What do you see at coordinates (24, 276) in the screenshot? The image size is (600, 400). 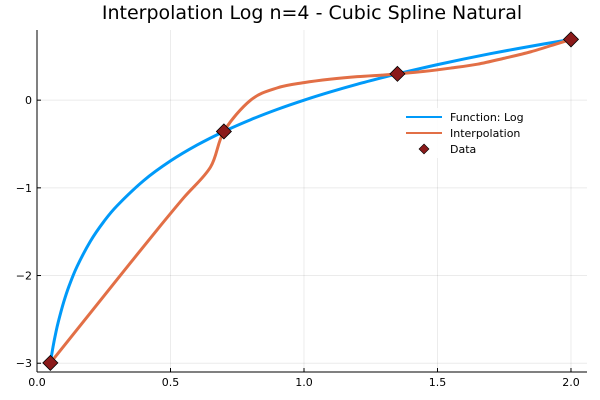 I see `y-tick-label: −2` at bounding box center [24, 276].